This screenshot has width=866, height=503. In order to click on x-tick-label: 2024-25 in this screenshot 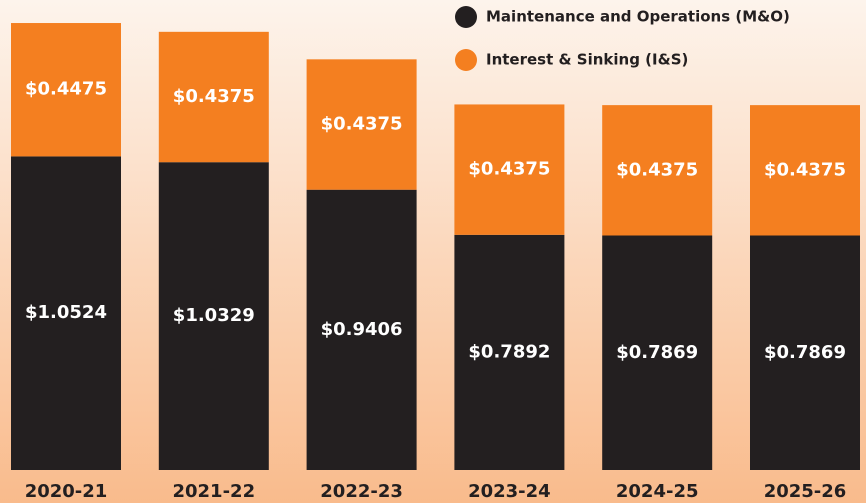, I will do `click(657, 491)`.